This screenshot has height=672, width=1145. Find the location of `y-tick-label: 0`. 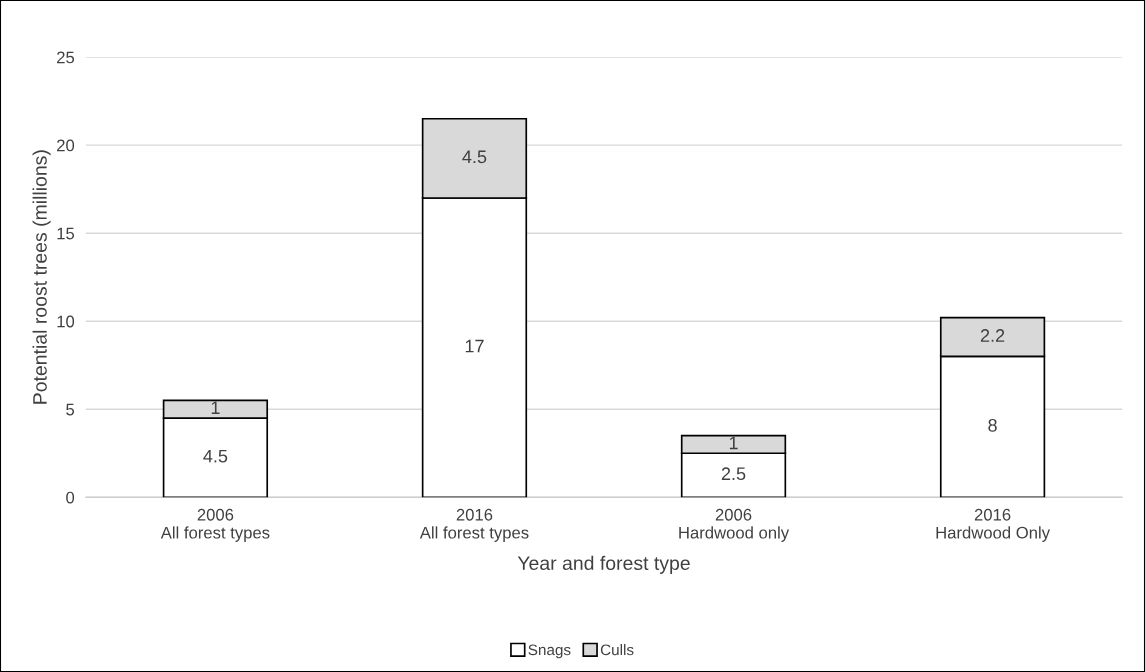

y-tick-label: 0 is located at coordinates (70, 497).